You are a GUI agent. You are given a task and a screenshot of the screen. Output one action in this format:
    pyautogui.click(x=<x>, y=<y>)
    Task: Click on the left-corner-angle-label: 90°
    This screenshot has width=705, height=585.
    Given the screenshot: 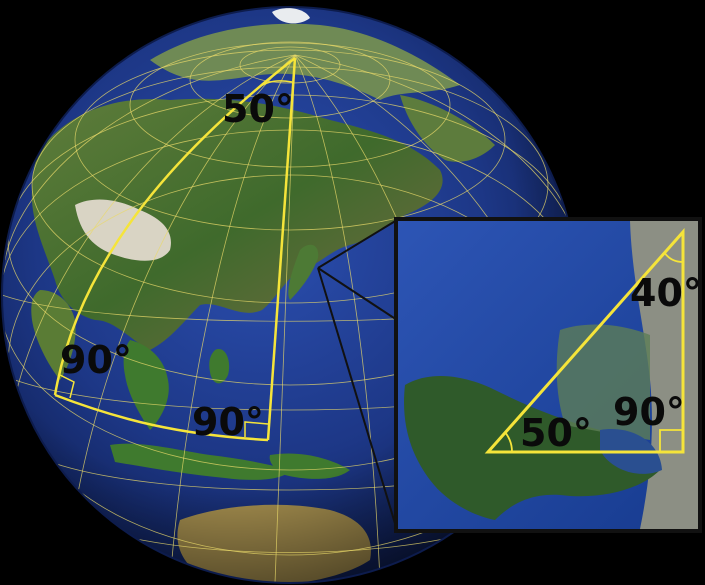 What is the action you would take?
    pyautogui.click(x=96, y=360)
    